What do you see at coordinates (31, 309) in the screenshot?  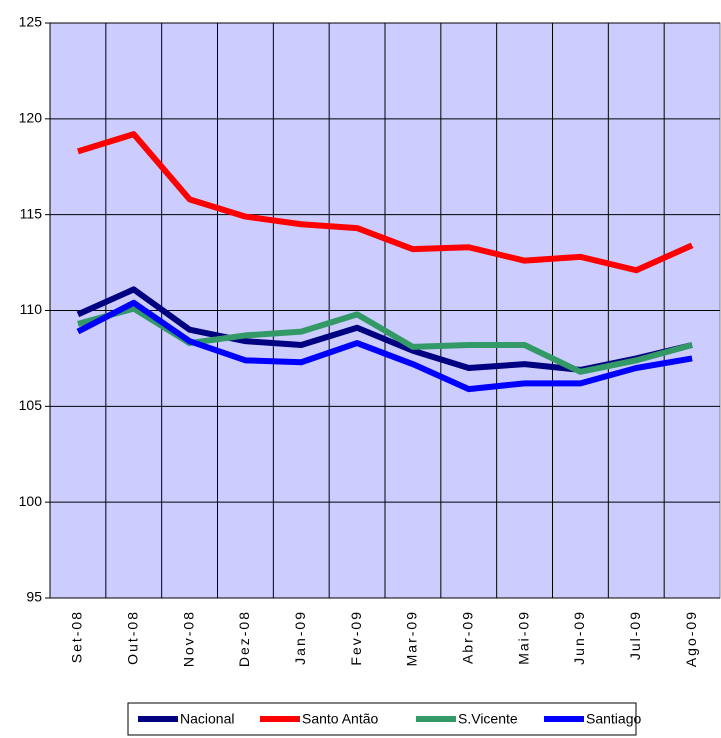 I see `y-tick-label: 110` at bounding box center [31, 309].